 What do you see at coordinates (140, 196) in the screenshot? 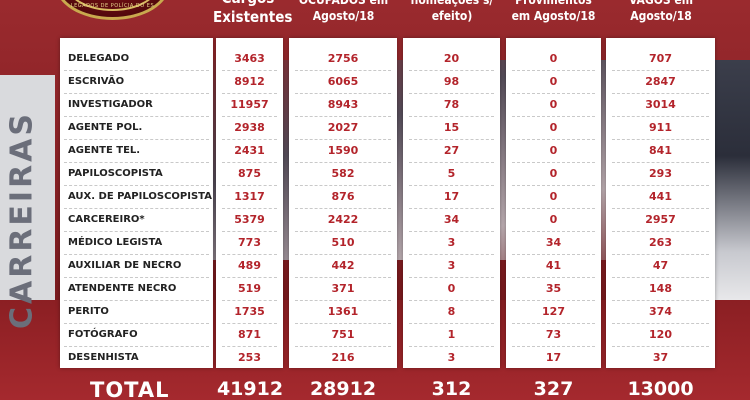
I see `row-label: AUX. DE PAPILOSCOPISTA` at bounding box center [140, 196].